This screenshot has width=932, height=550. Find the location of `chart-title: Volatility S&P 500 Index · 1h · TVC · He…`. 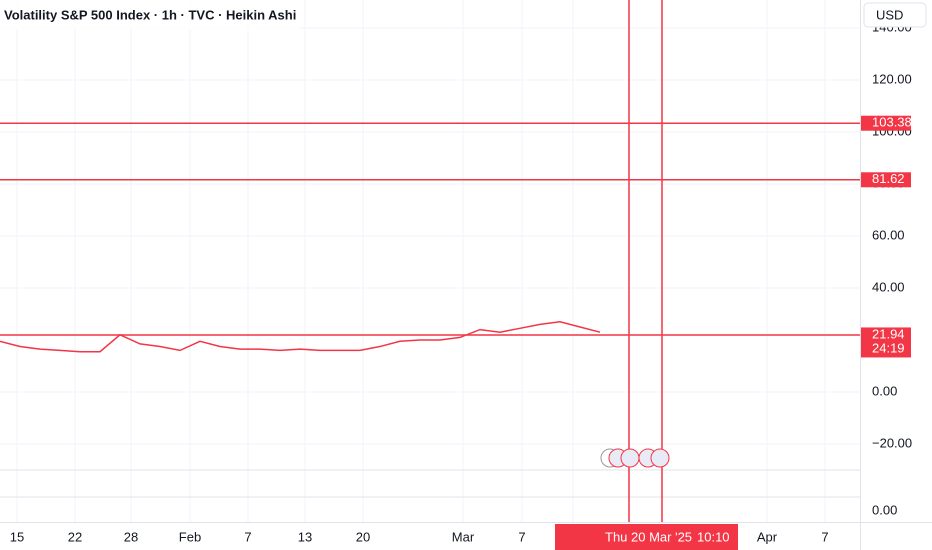

chart-title: Volatility S&P 500 Index · 1h · TVC · He… is located at coordinates (150, 14).